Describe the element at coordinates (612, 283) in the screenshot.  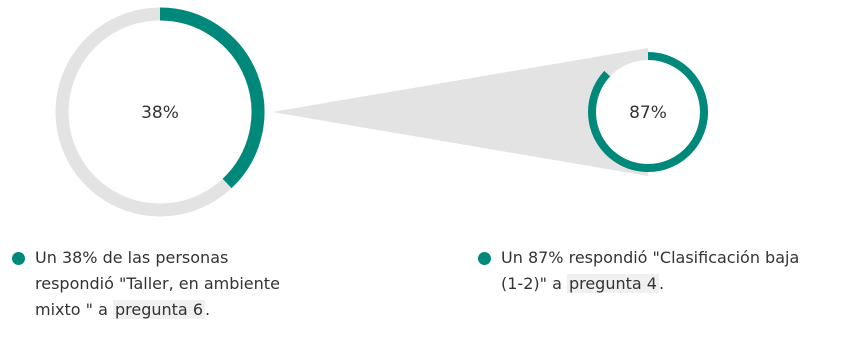
I see `question-4-link: pregunta 4` at that location.